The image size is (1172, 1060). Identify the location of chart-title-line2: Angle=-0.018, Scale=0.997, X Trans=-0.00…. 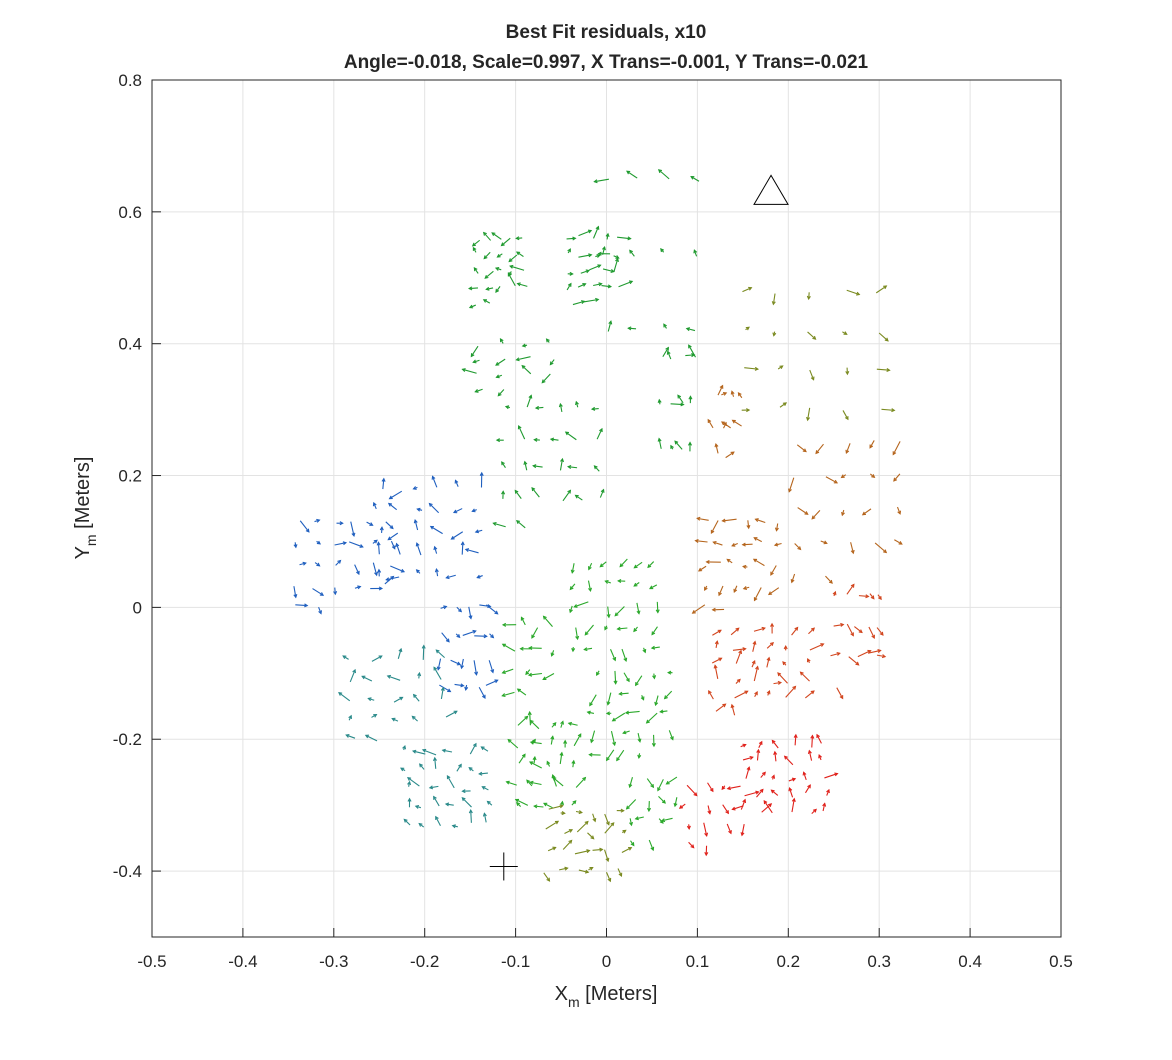
(606, 62).